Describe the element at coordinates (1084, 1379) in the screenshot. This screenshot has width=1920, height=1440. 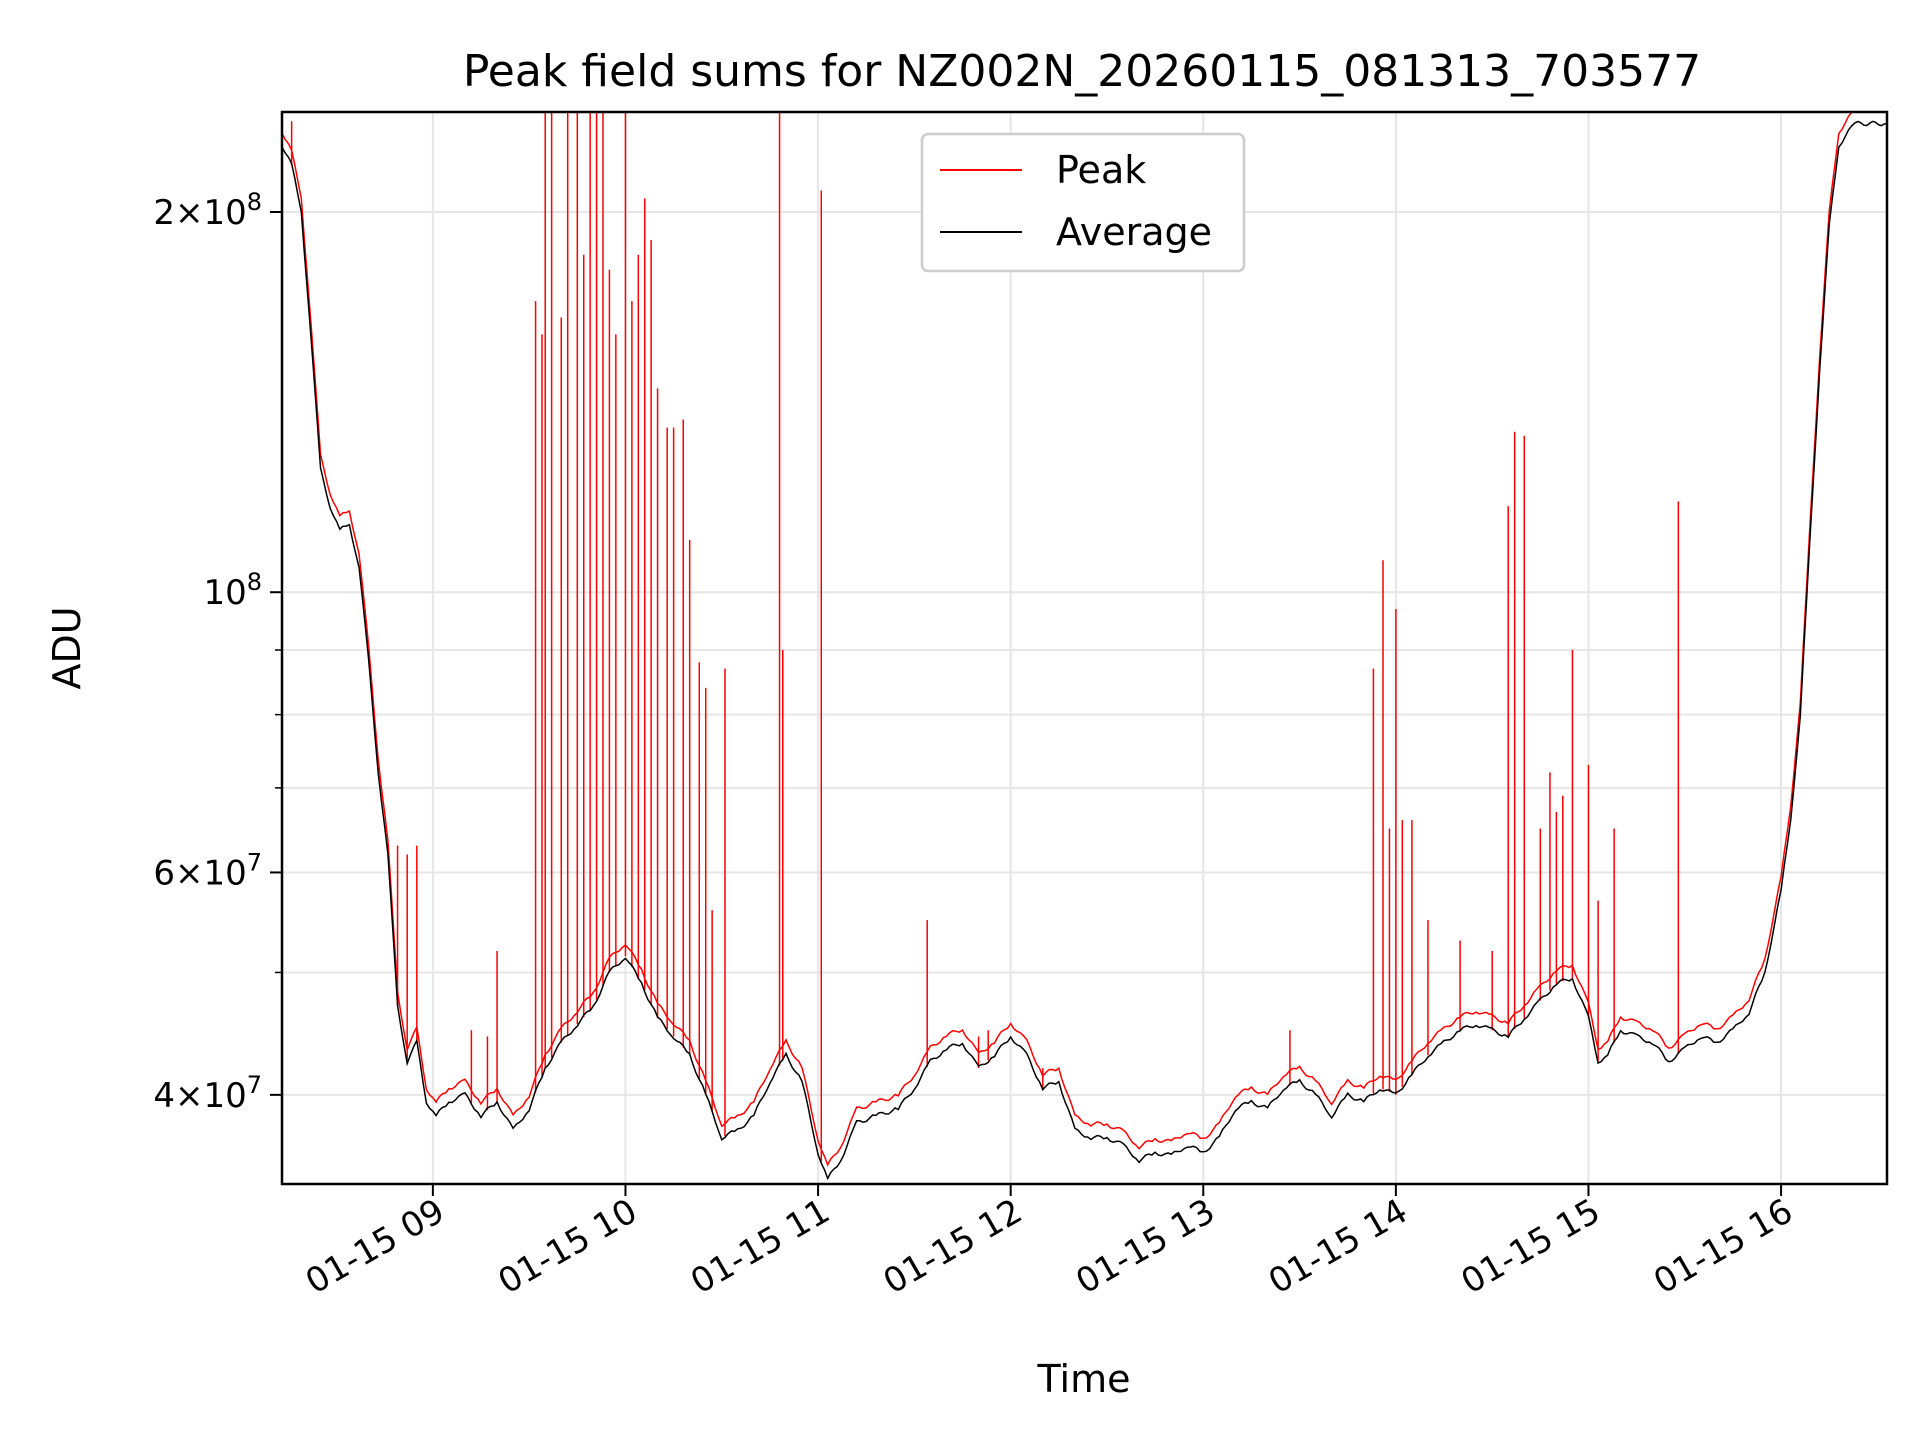
I see `x-axis-label: Time` at that location.